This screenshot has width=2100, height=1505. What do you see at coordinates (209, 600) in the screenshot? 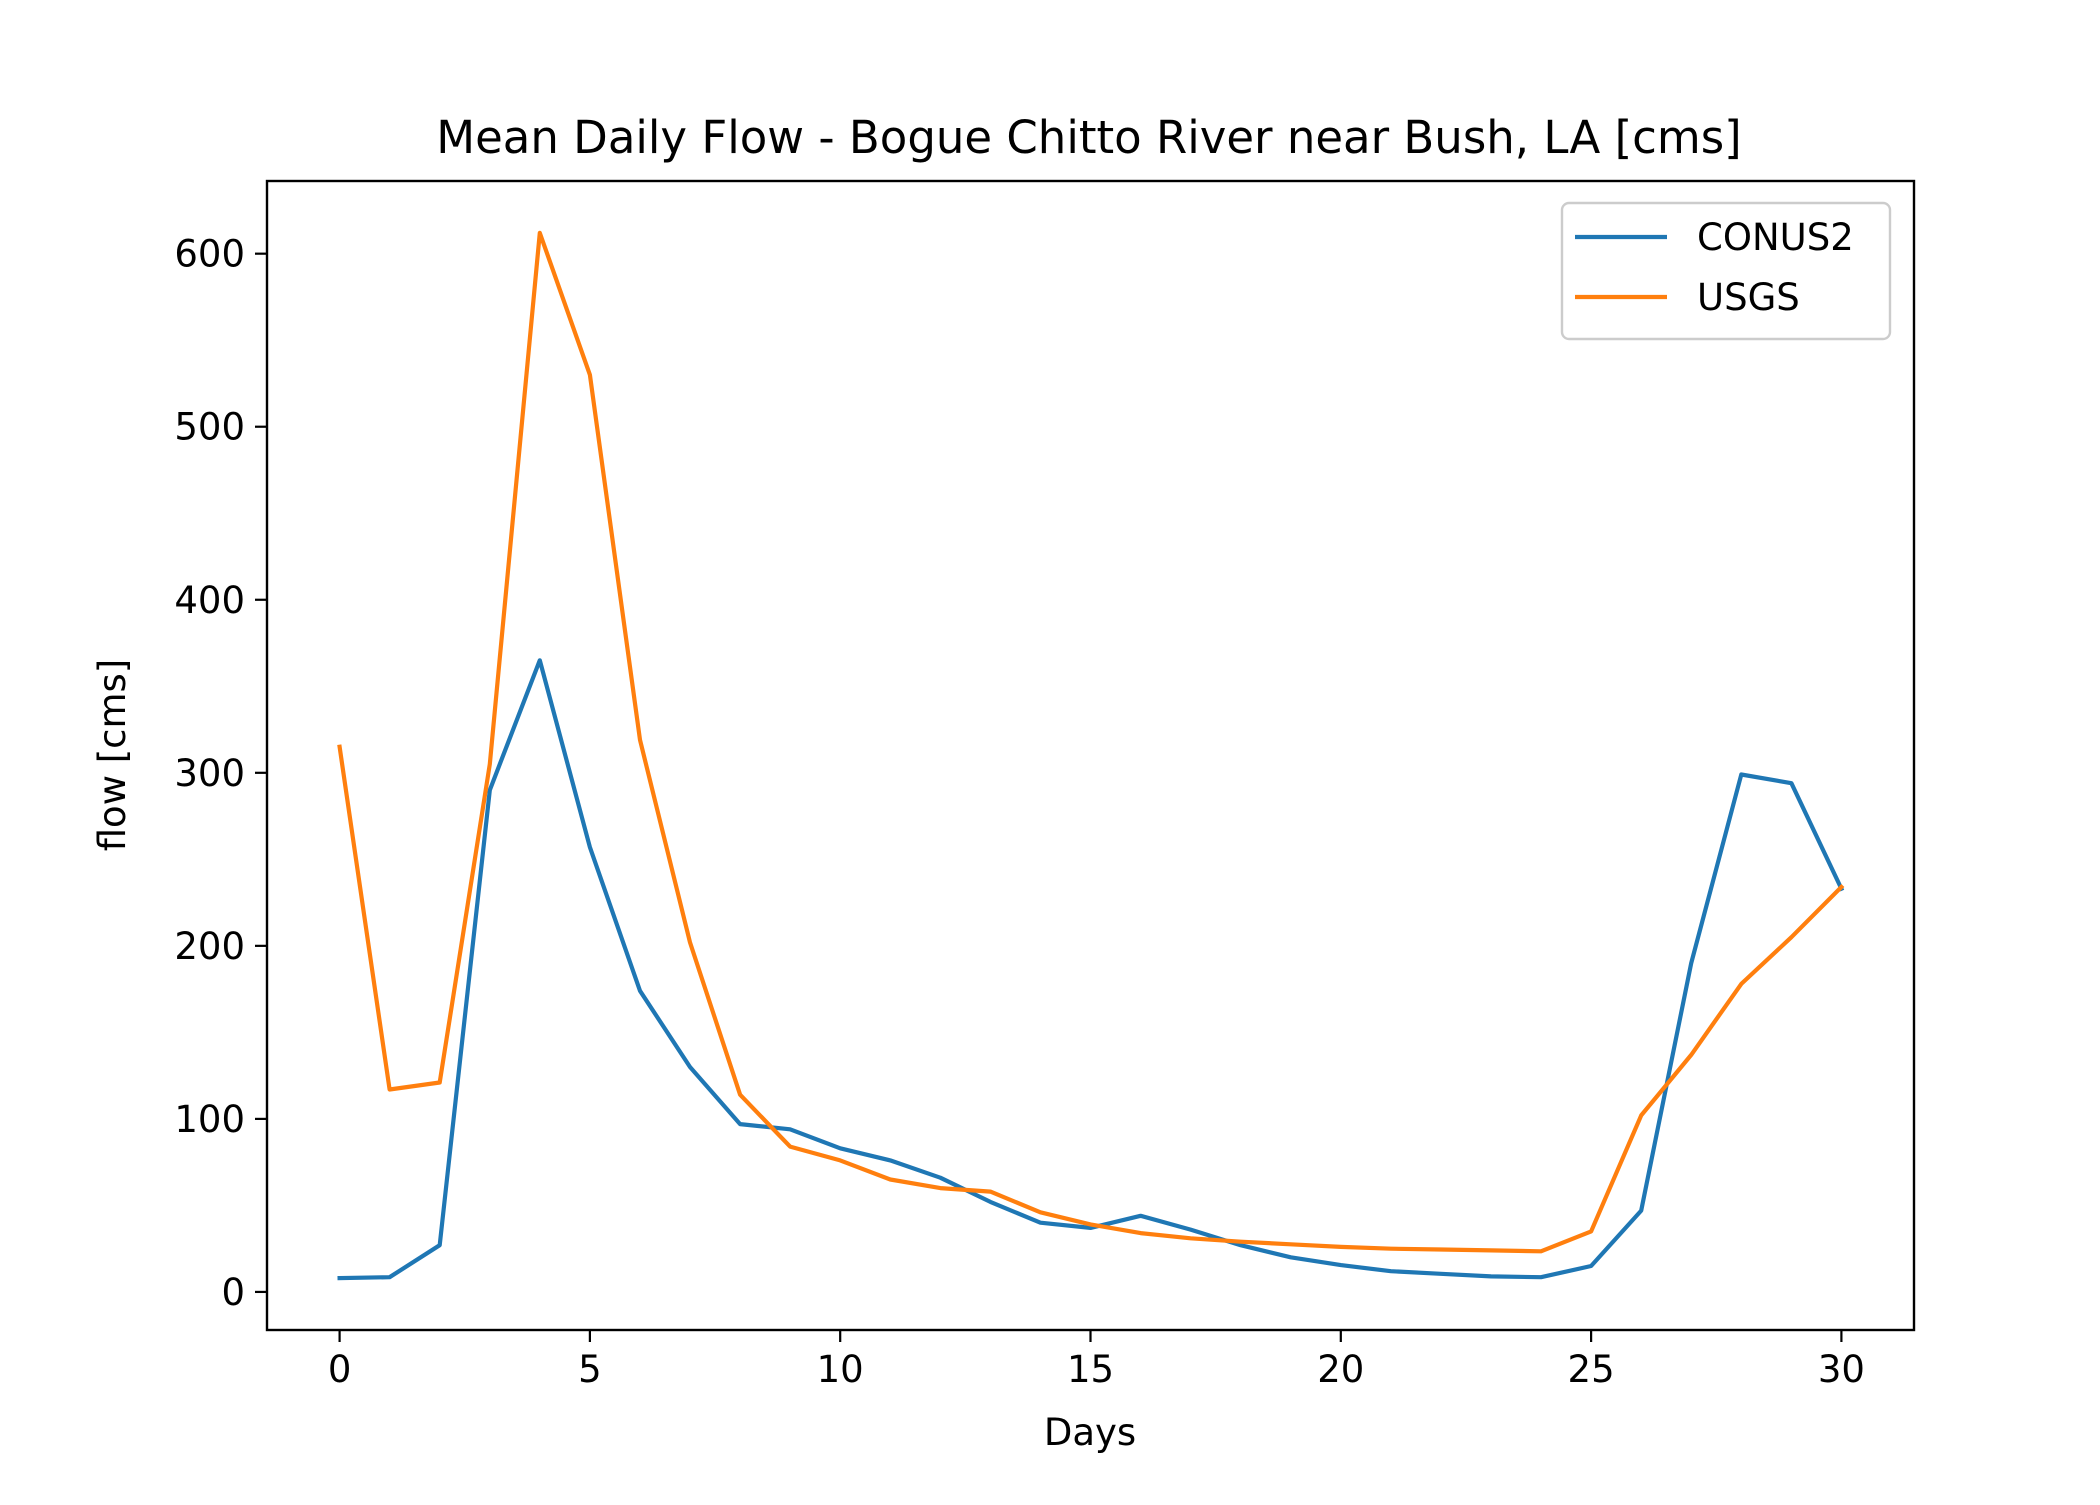
I see `y-tick-label: 400` at bounding box center [209, 600].